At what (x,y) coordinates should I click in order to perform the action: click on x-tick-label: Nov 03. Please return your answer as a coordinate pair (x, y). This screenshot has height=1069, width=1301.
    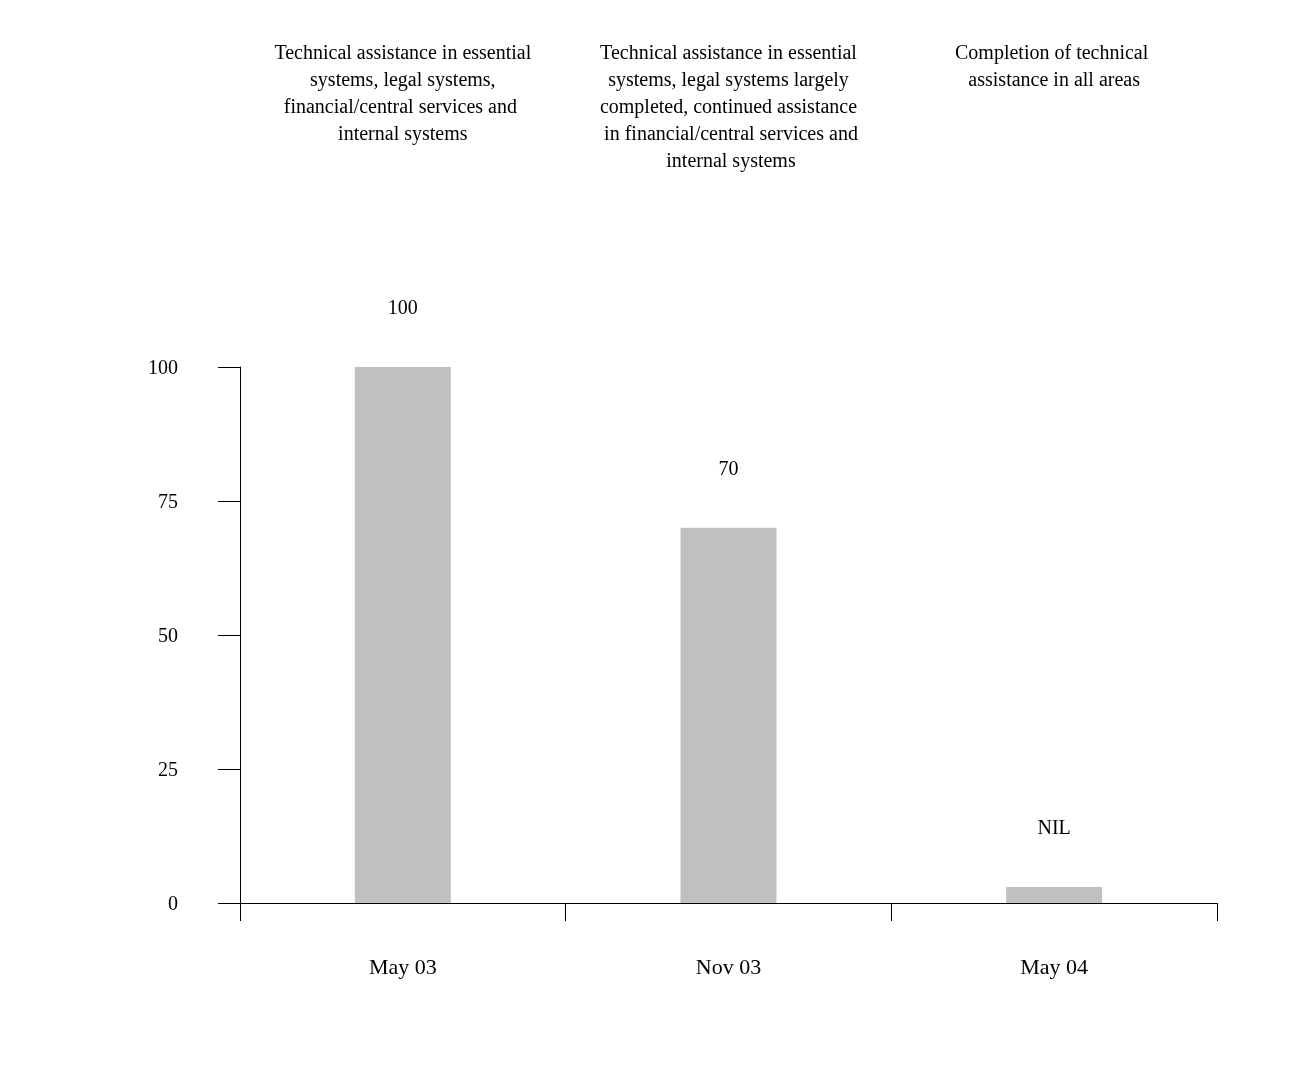
    Looking at the image, I should click on (728, 966).